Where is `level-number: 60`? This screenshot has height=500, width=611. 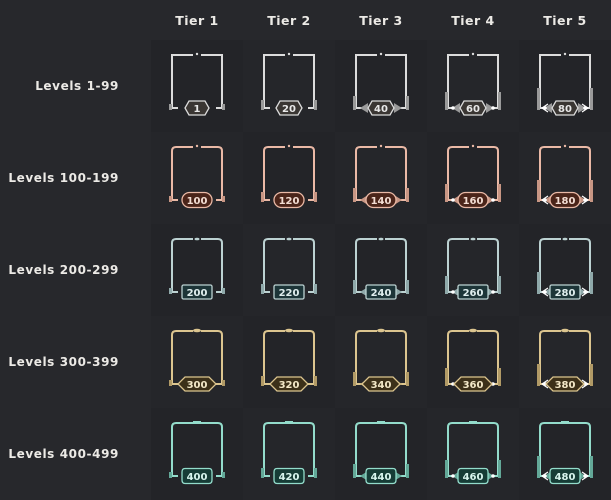 level-number: 60 is located at coordinates (473, 109).